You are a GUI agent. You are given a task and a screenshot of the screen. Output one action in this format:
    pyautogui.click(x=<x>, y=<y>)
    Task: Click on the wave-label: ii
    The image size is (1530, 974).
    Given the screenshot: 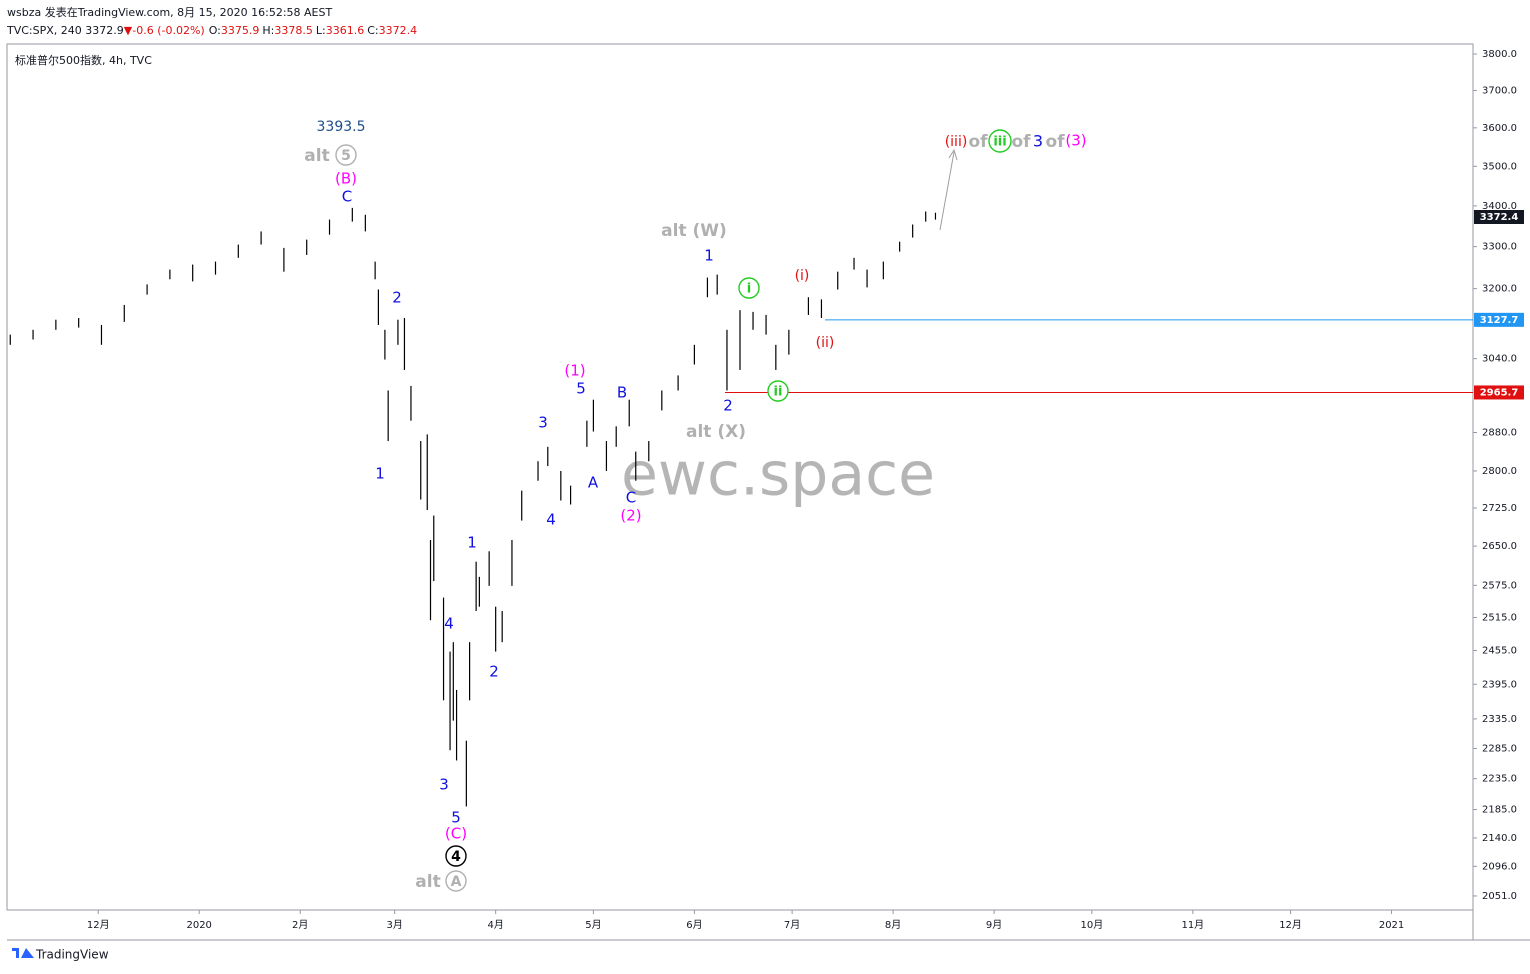 What is the action you would take?
    pyautogui.click(x=778, y=392)
    